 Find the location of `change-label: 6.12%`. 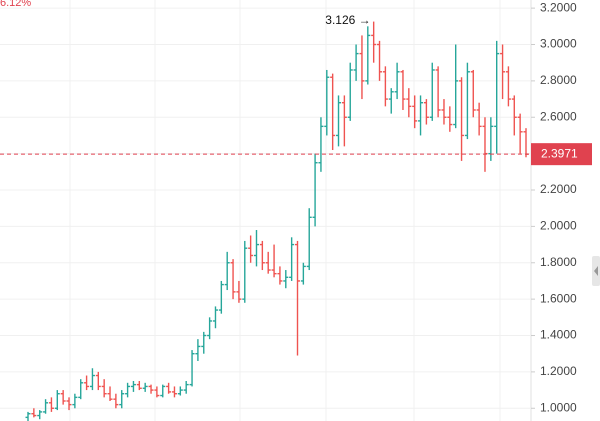

change-label: 6.12% is located at coordinates (15, 4).